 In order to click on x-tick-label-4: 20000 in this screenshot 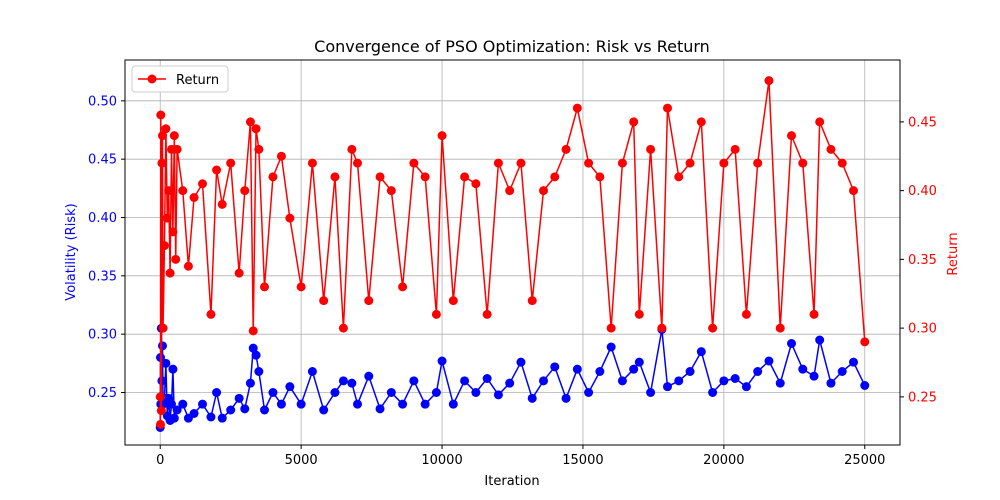, I will do `click(723, 460)`.